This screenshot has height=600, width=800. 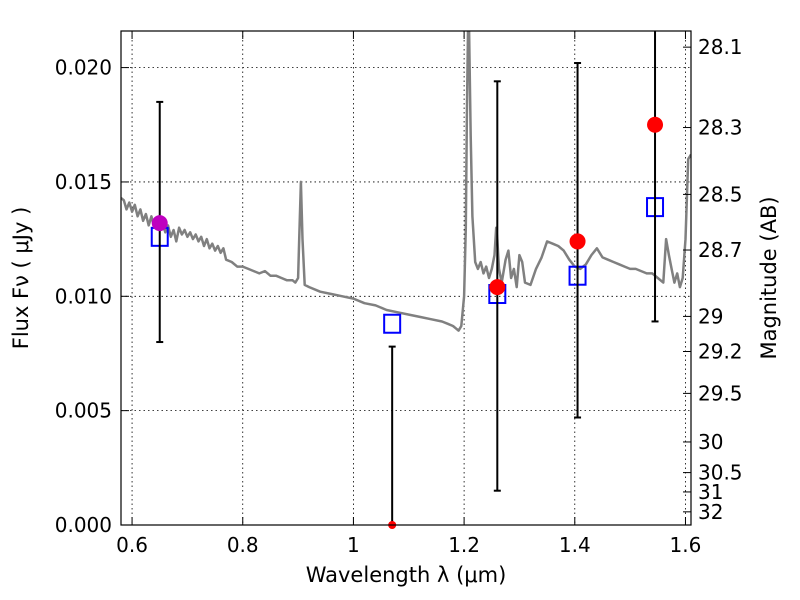 What do you see at coordinates (575, 545) in the screenshot?
I see `x-tick-label: 1.4` at bounding box center [575, 545].